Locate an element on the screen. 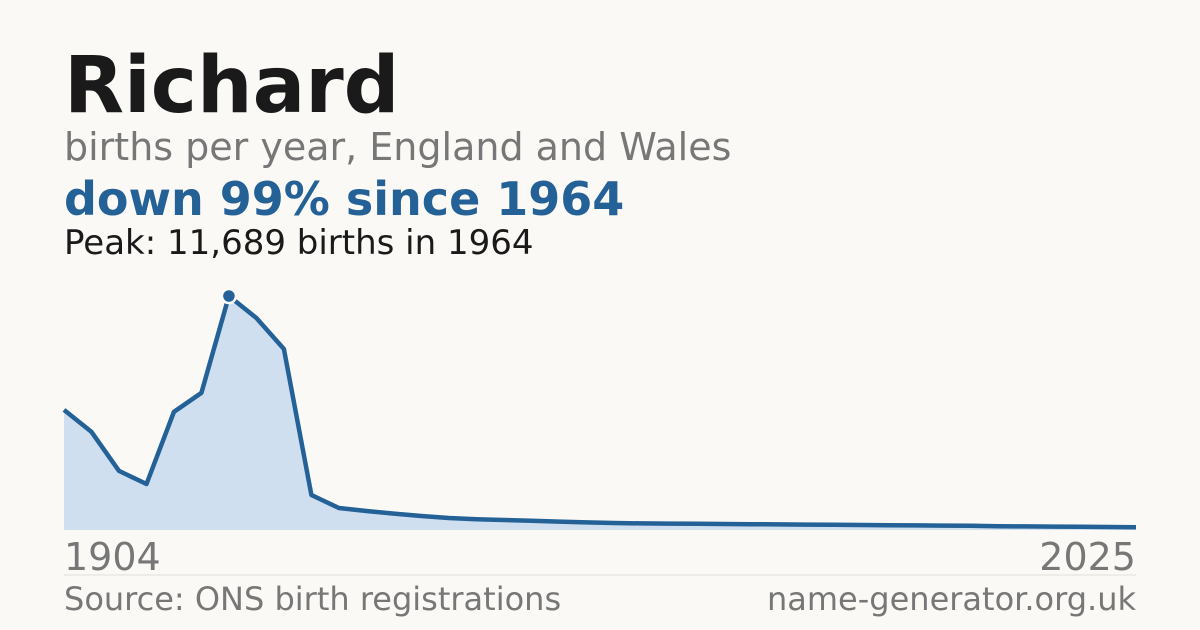 The height and width of the screenshot is (630, 1200). peak-marker is located at coordinates (229, 296).